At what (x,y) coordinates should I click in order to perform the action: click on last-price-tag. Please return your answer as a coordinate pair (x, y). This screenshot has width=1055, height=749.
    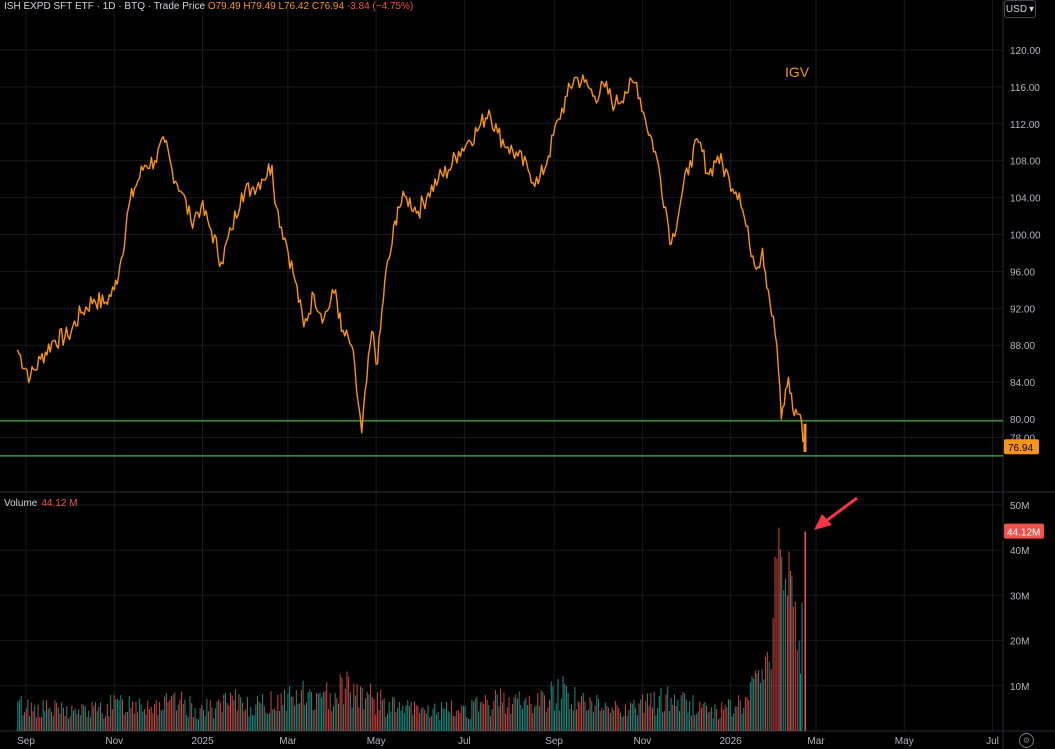
    Looking at the image, I should click on (1021, 447).